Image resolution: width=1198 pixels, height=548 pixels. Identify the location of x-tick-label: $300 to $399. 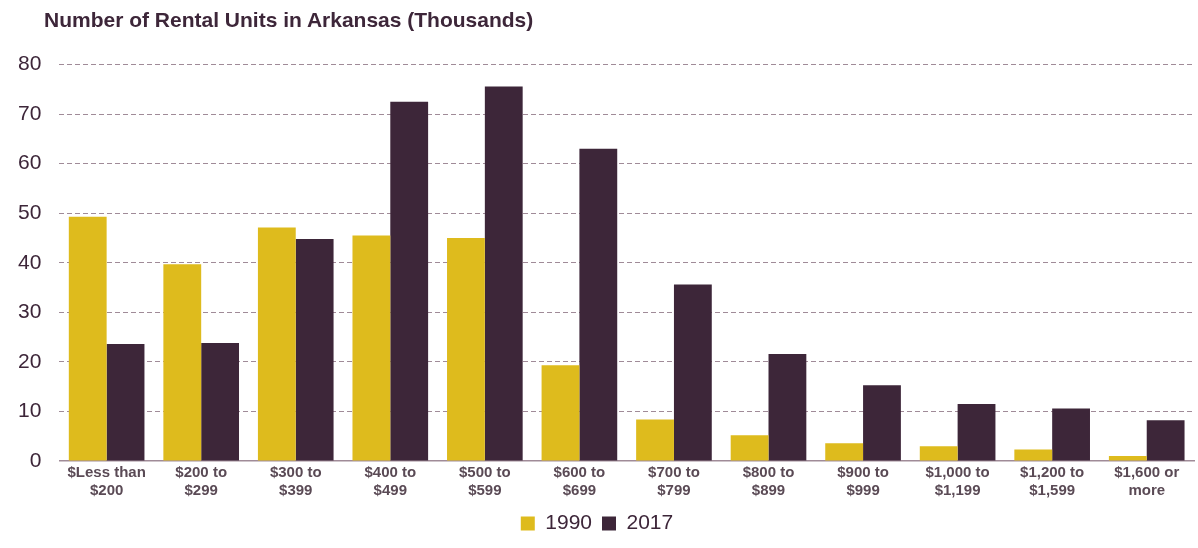
(295, 481).